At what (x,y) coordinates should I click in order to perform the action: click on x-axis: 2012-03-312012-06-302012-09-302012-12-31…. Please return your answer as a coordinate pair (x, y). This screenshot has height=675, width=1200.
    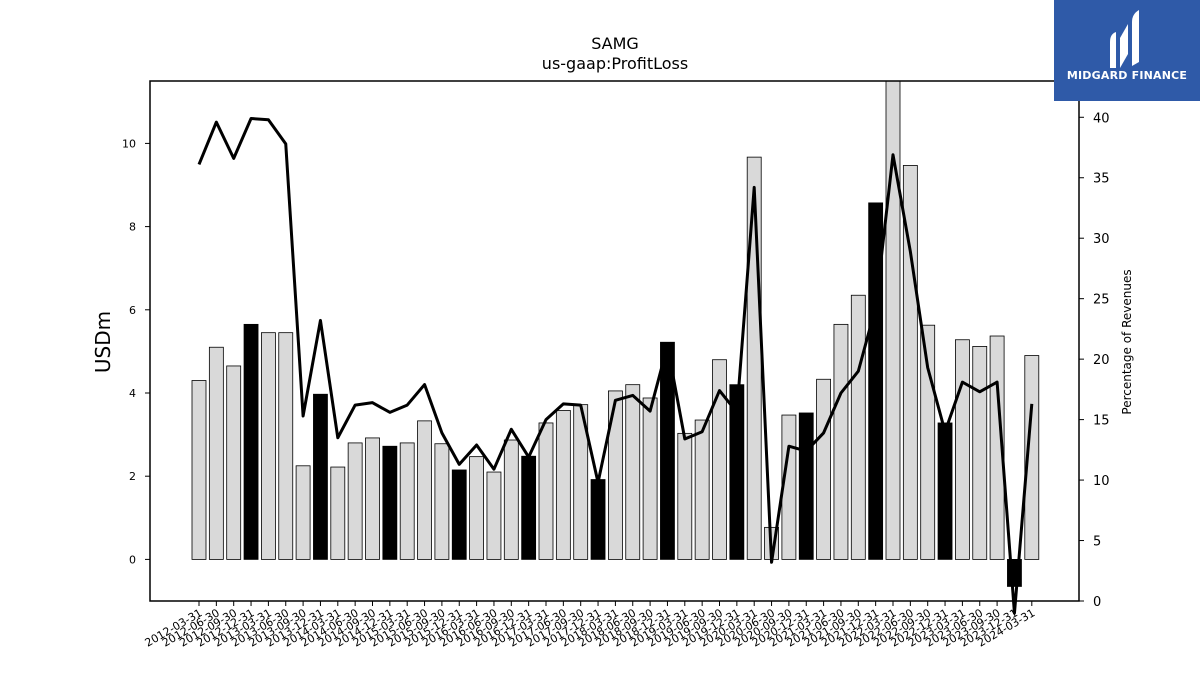
    Looking at the image, I should click on (590, 625).